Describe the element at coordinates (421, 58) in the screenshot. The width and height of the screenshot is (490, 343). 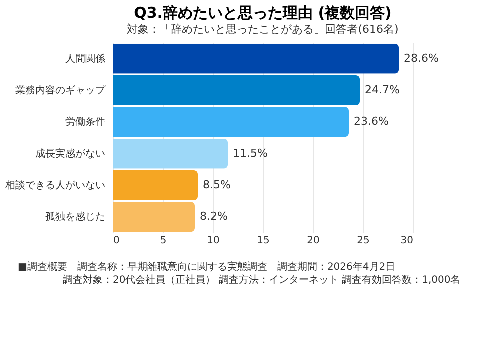
I see `data-label: 28.6%` at that location.